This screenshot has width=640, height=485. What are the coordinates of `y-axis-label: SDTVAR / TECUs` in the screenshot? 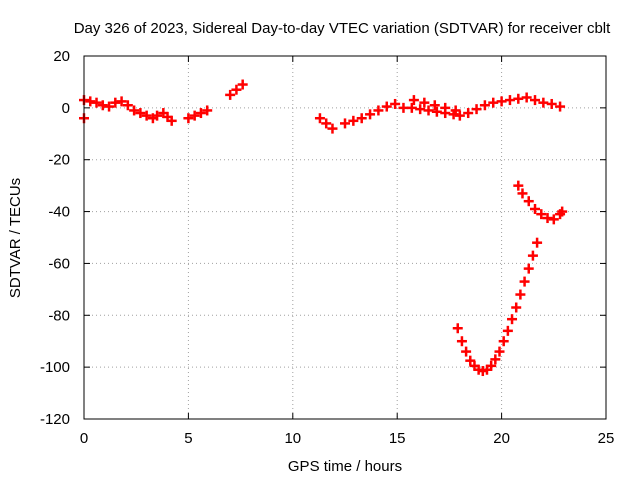 It's located at (15, 238).